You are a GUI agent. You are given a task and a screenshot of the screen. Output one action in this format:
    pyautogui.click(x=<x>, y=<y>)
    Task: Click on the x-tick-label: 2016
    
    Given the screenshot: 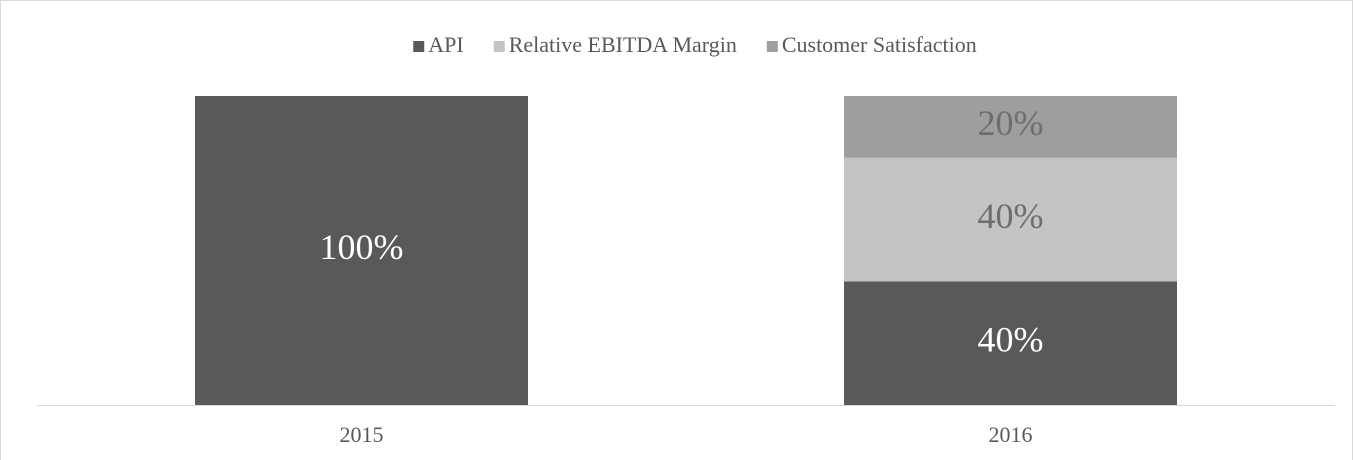 What is the action you would take?
    pyautogui.click(x=1011, y=434)
    